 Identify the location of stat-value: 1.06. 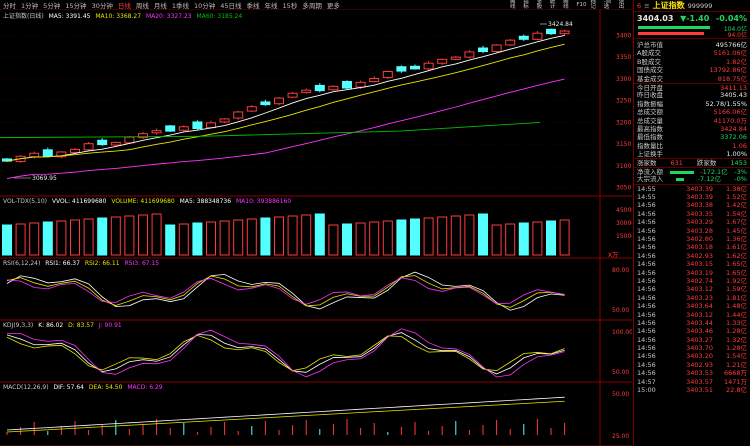
(739, 145).